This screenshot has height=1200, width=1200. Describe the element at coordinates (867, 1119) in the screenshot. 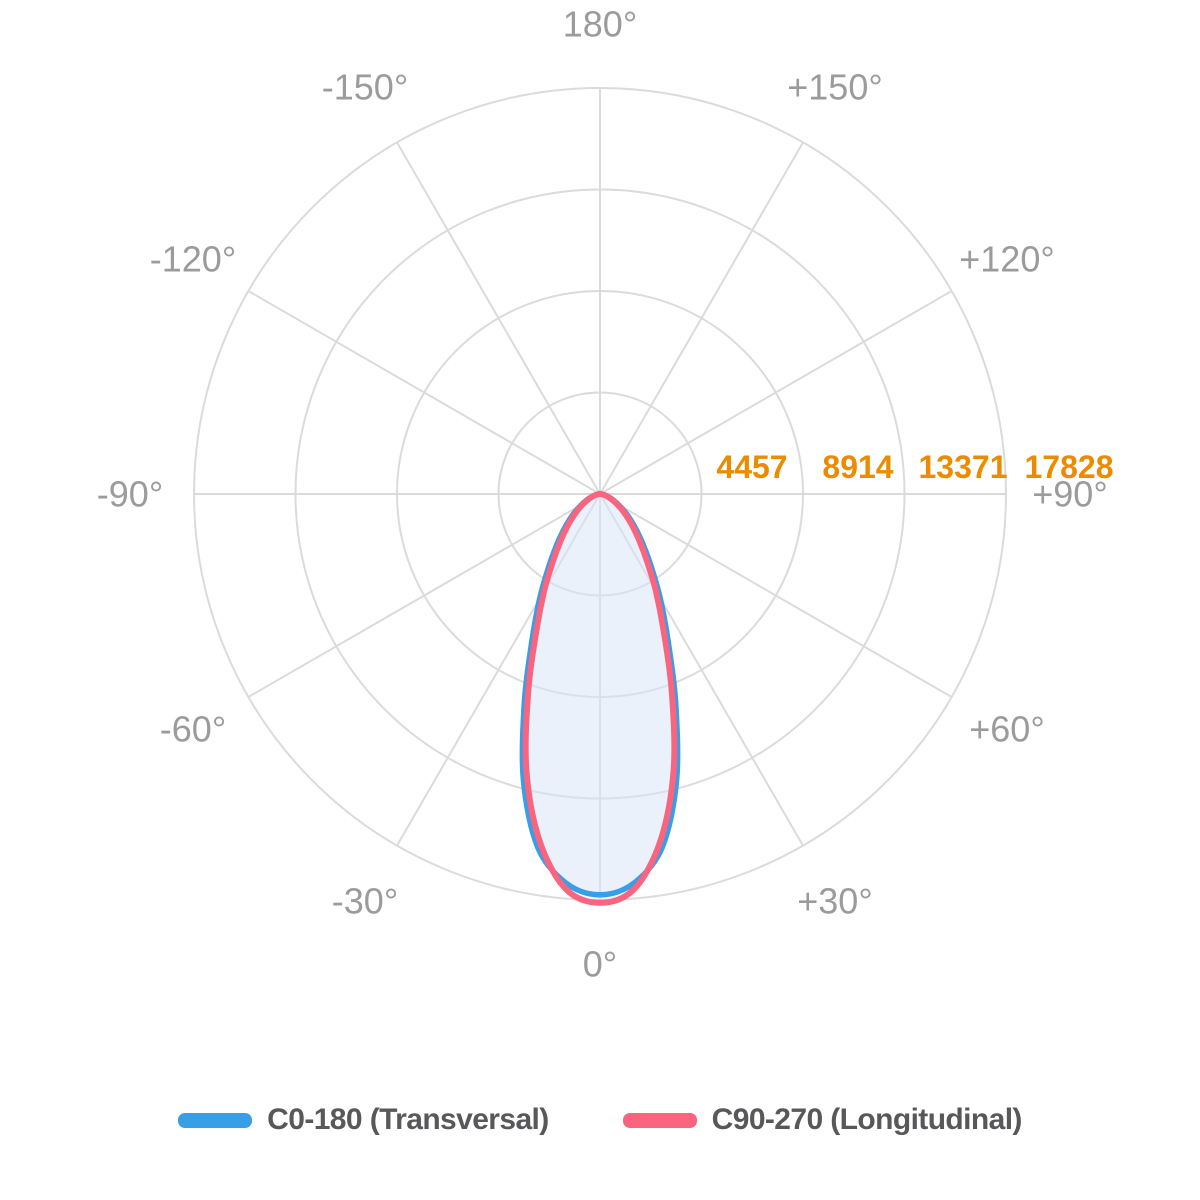

I see `legend-label-c90-270: C90-270 (Longitudinal)` at that location.